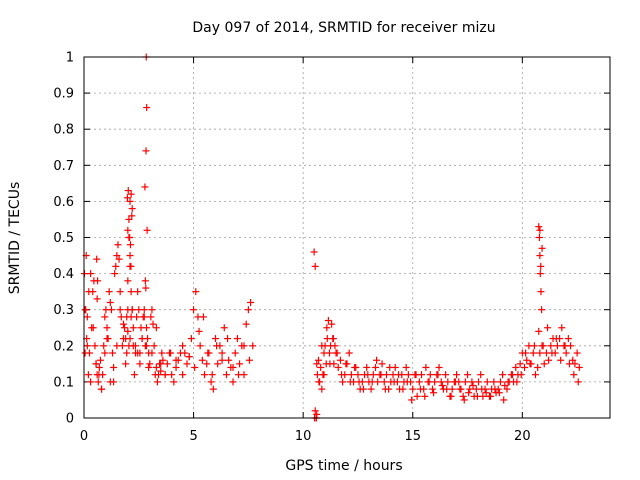 This screenshot has width=640, height=480. What do you see at coordinates (193, 436) in the screenshot?
I see `x-tick-label: 5` at bounding box center [193, 436].